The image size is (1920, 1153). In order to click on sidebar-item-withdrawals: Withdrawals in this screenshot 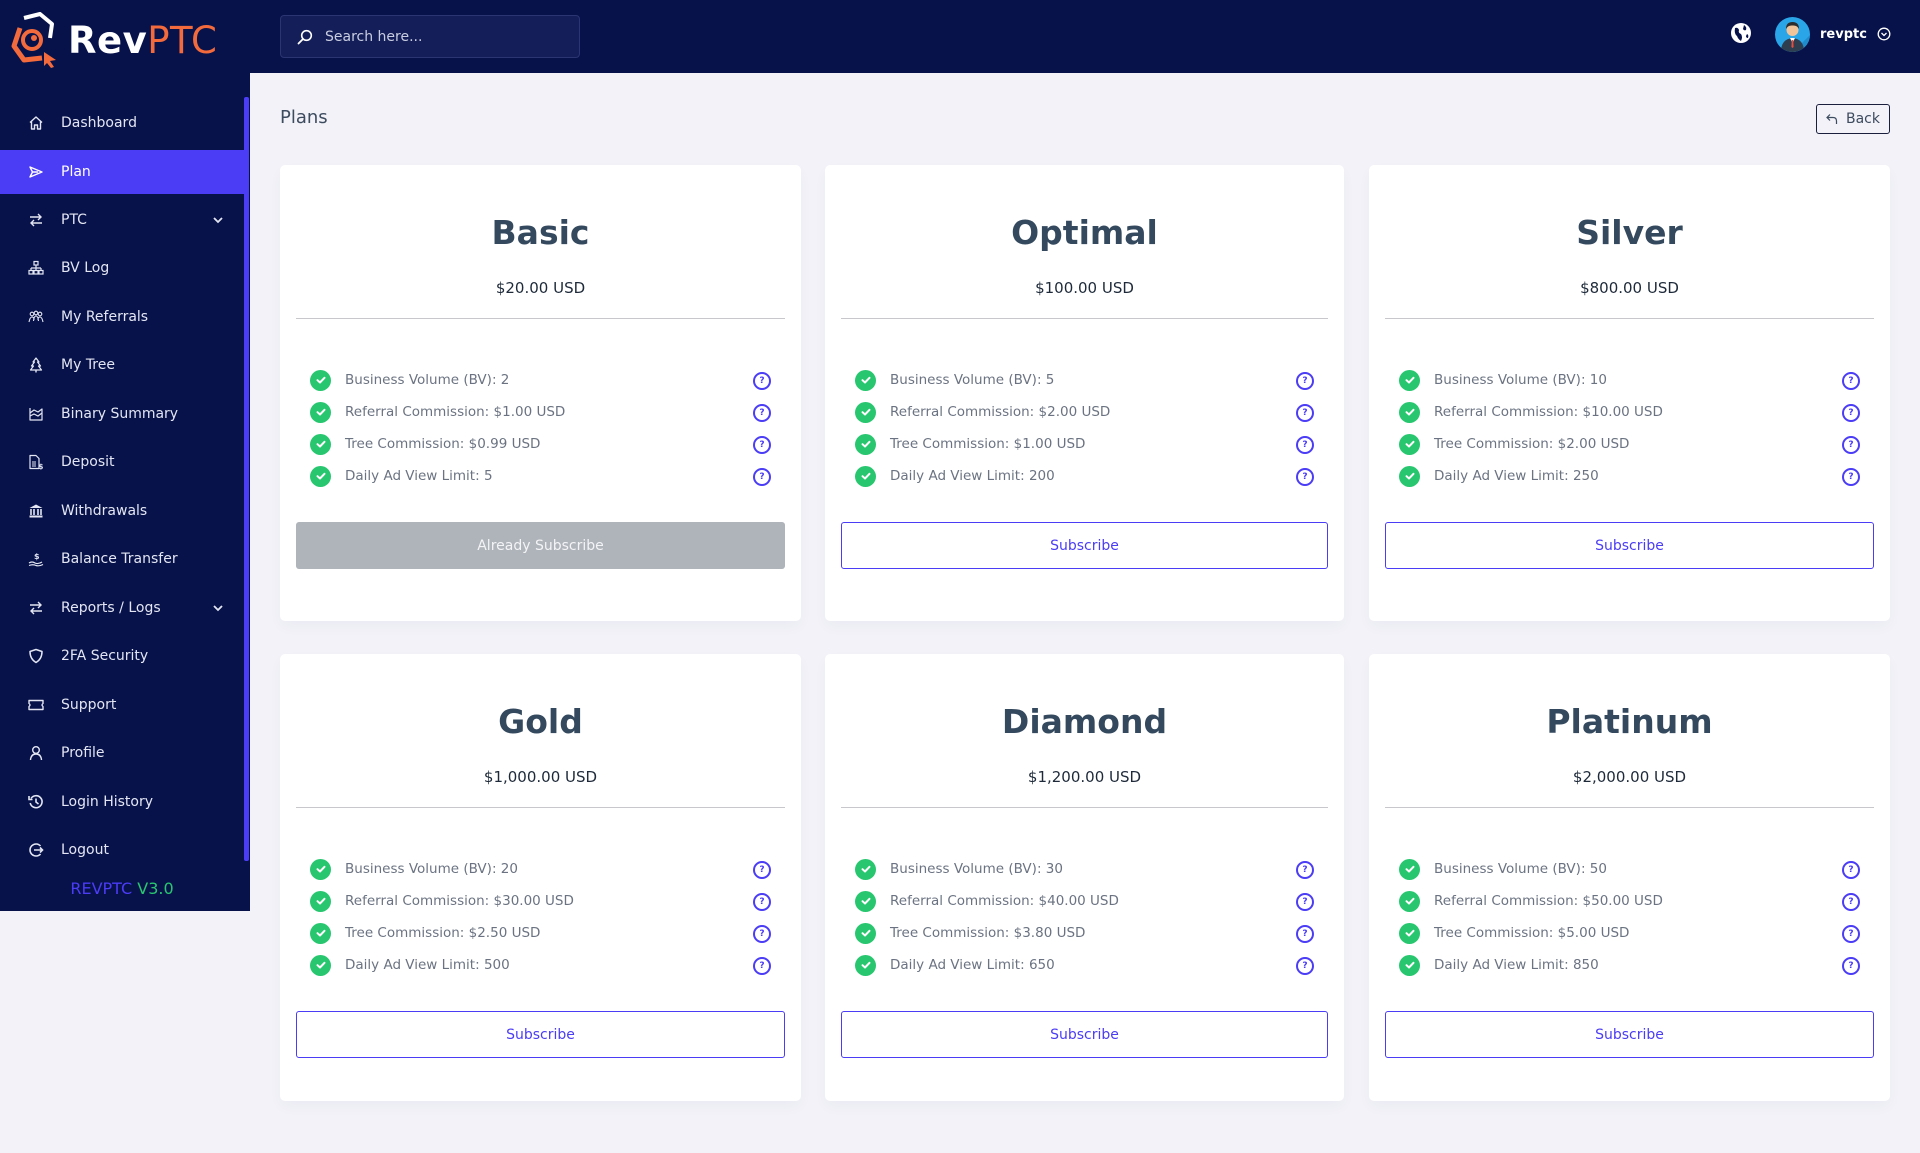, I will do `click(122, 511)`.